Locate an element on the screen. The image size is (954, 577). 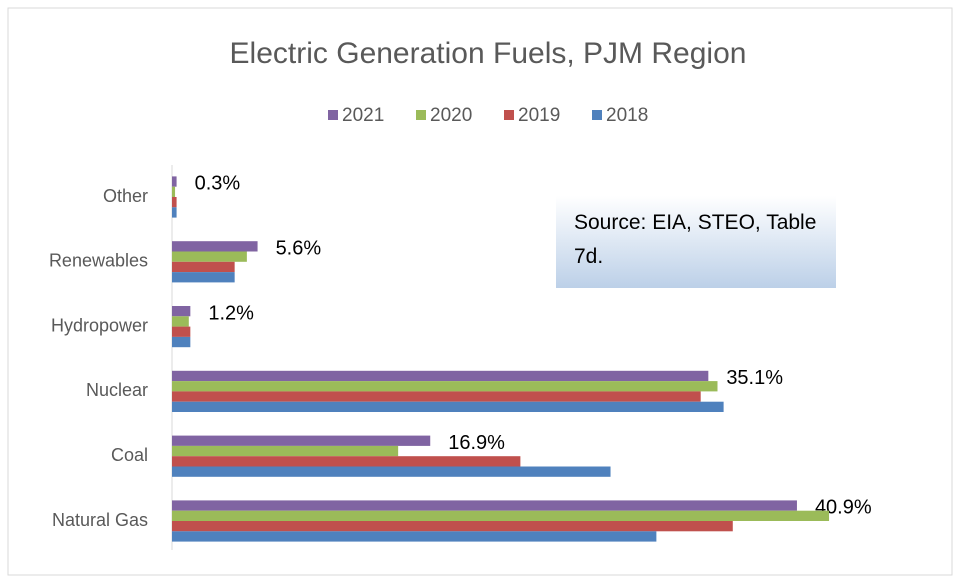
legend-label: 2020 is located at coordinates (451, 115).